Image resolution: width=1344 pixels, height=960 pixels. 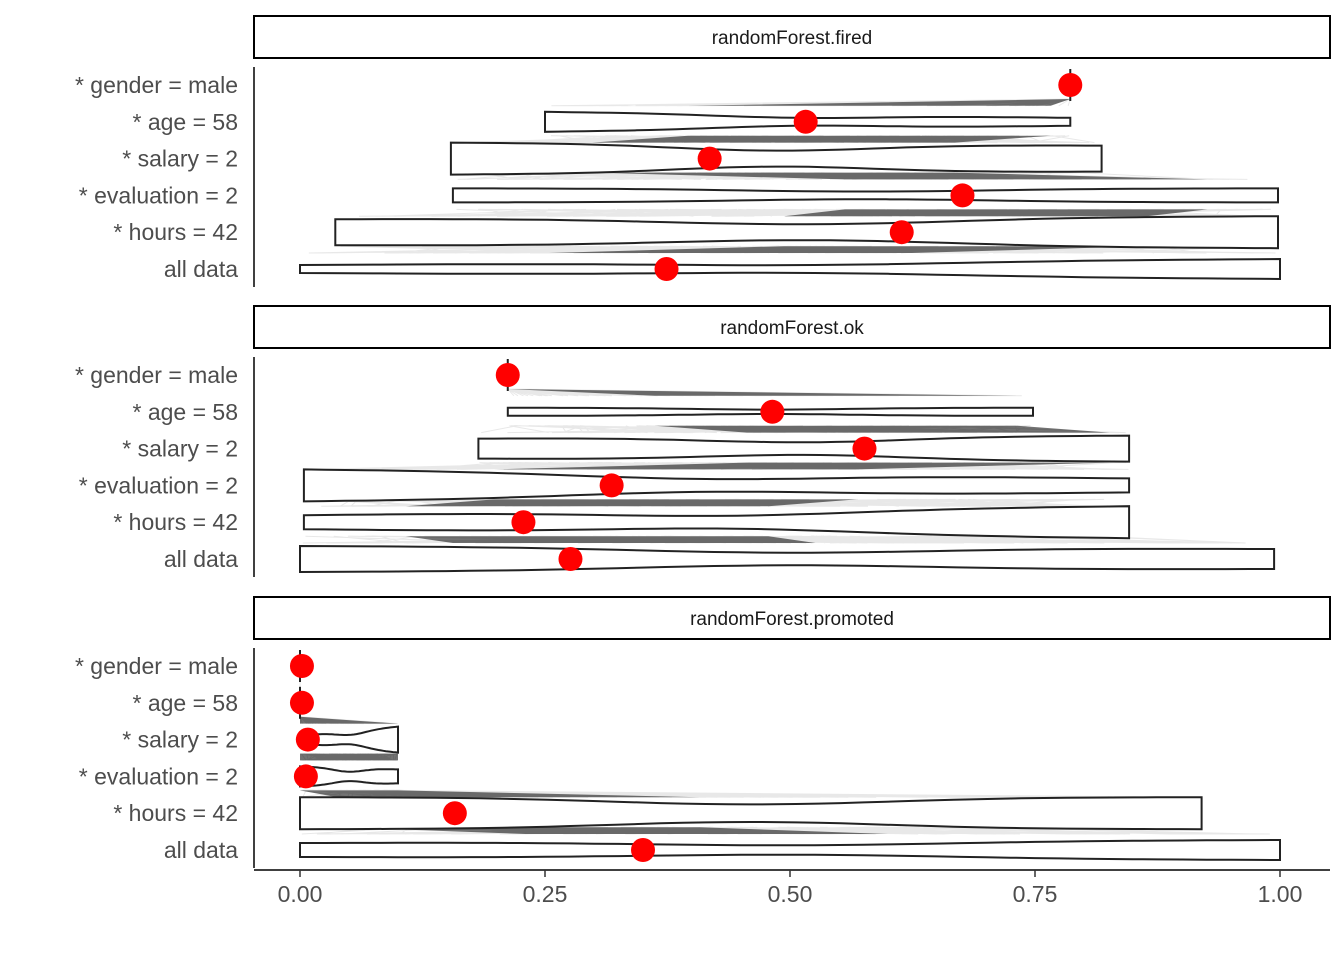 I want to click on x-tick-label: 0.25, so click(x=545, y=894).